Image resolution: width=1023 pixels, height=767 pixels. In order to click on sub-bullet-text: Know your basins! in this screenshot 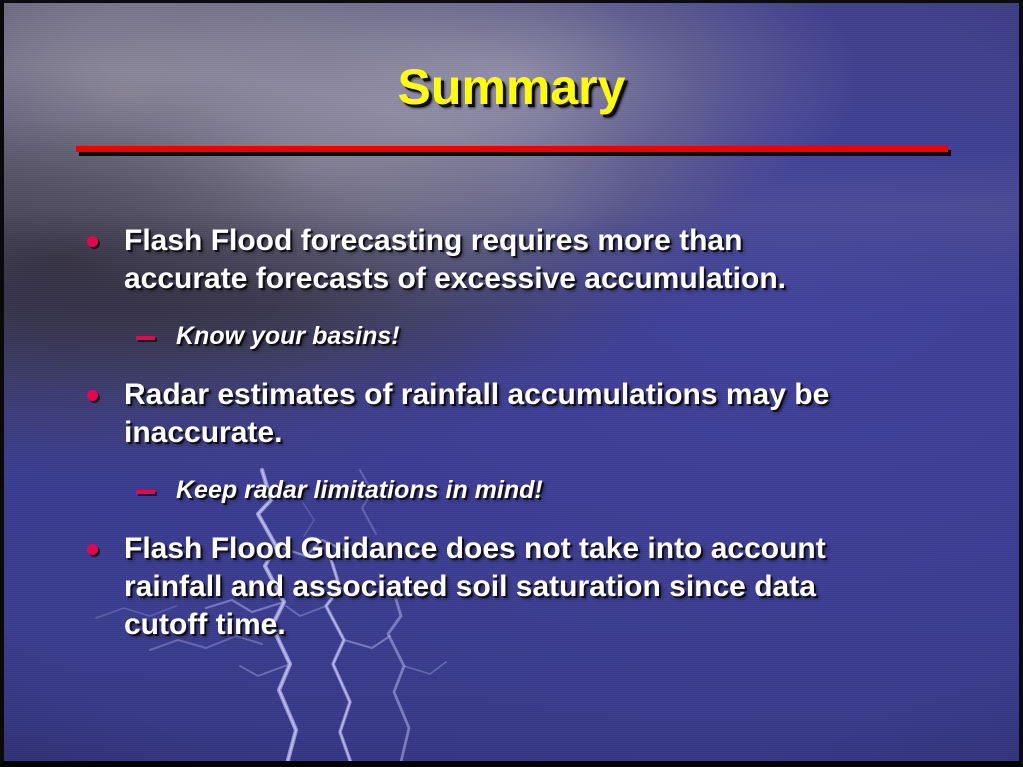, I will do `click(288, 336)`.